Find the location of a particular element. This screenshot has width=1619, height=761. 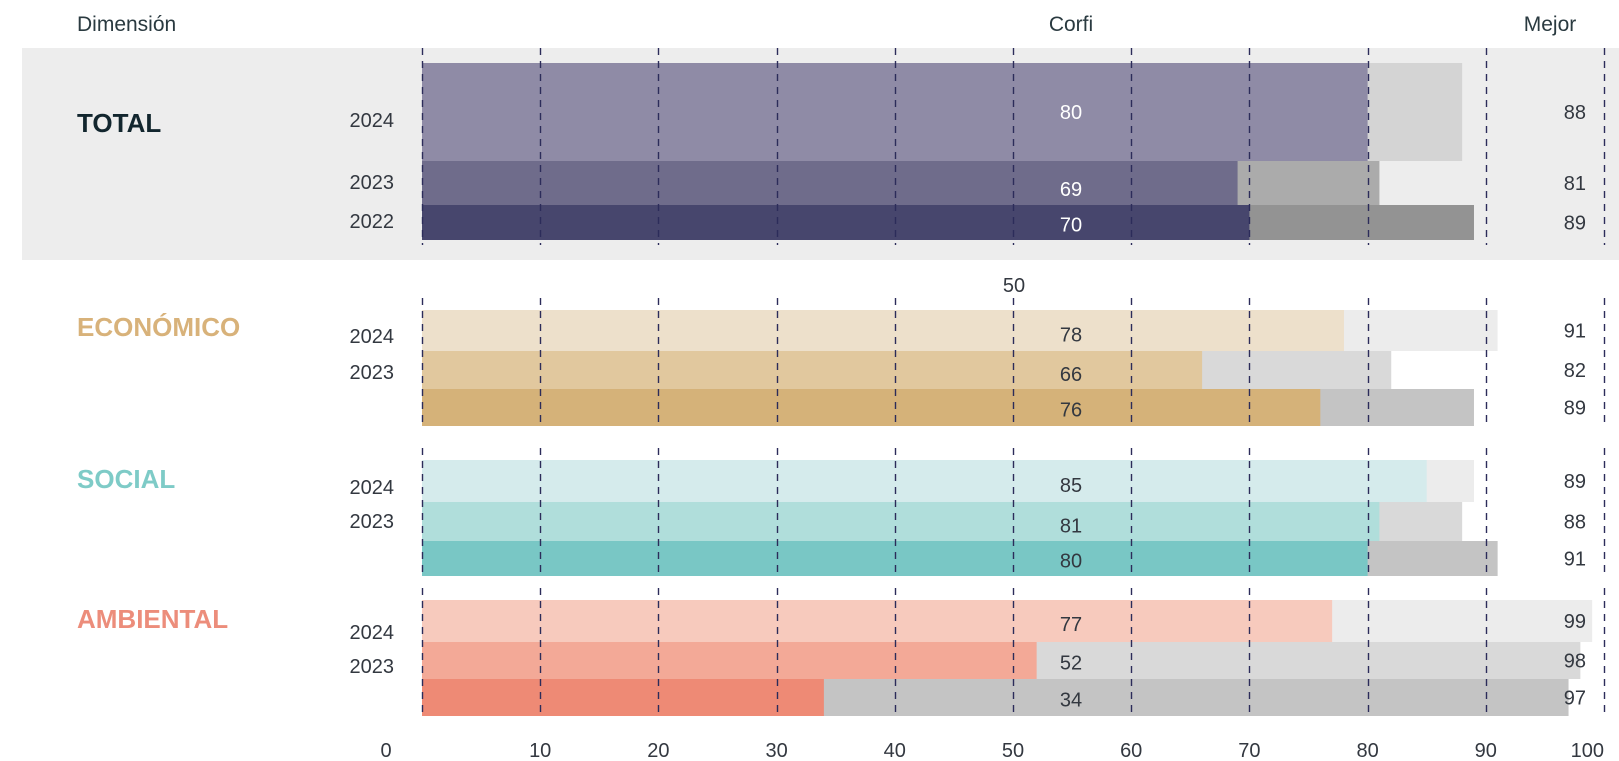

value-label: 76 is located at coordinates (1071, 411).